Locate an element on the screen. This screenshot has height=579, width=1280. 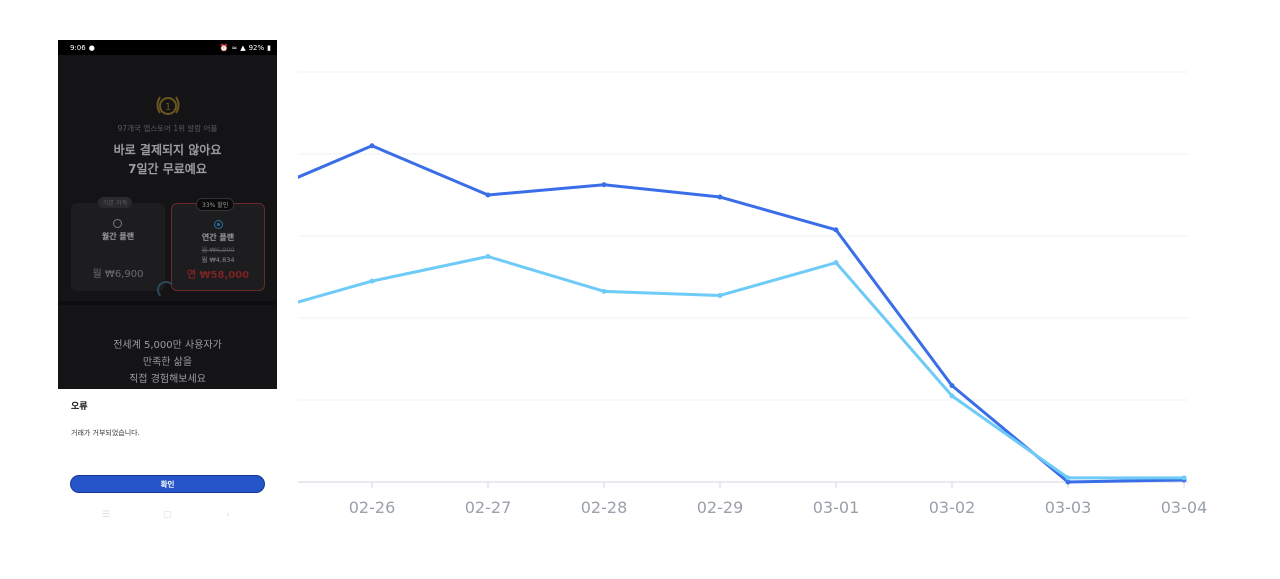
loading-spinner is located at coordinates (166, 290).